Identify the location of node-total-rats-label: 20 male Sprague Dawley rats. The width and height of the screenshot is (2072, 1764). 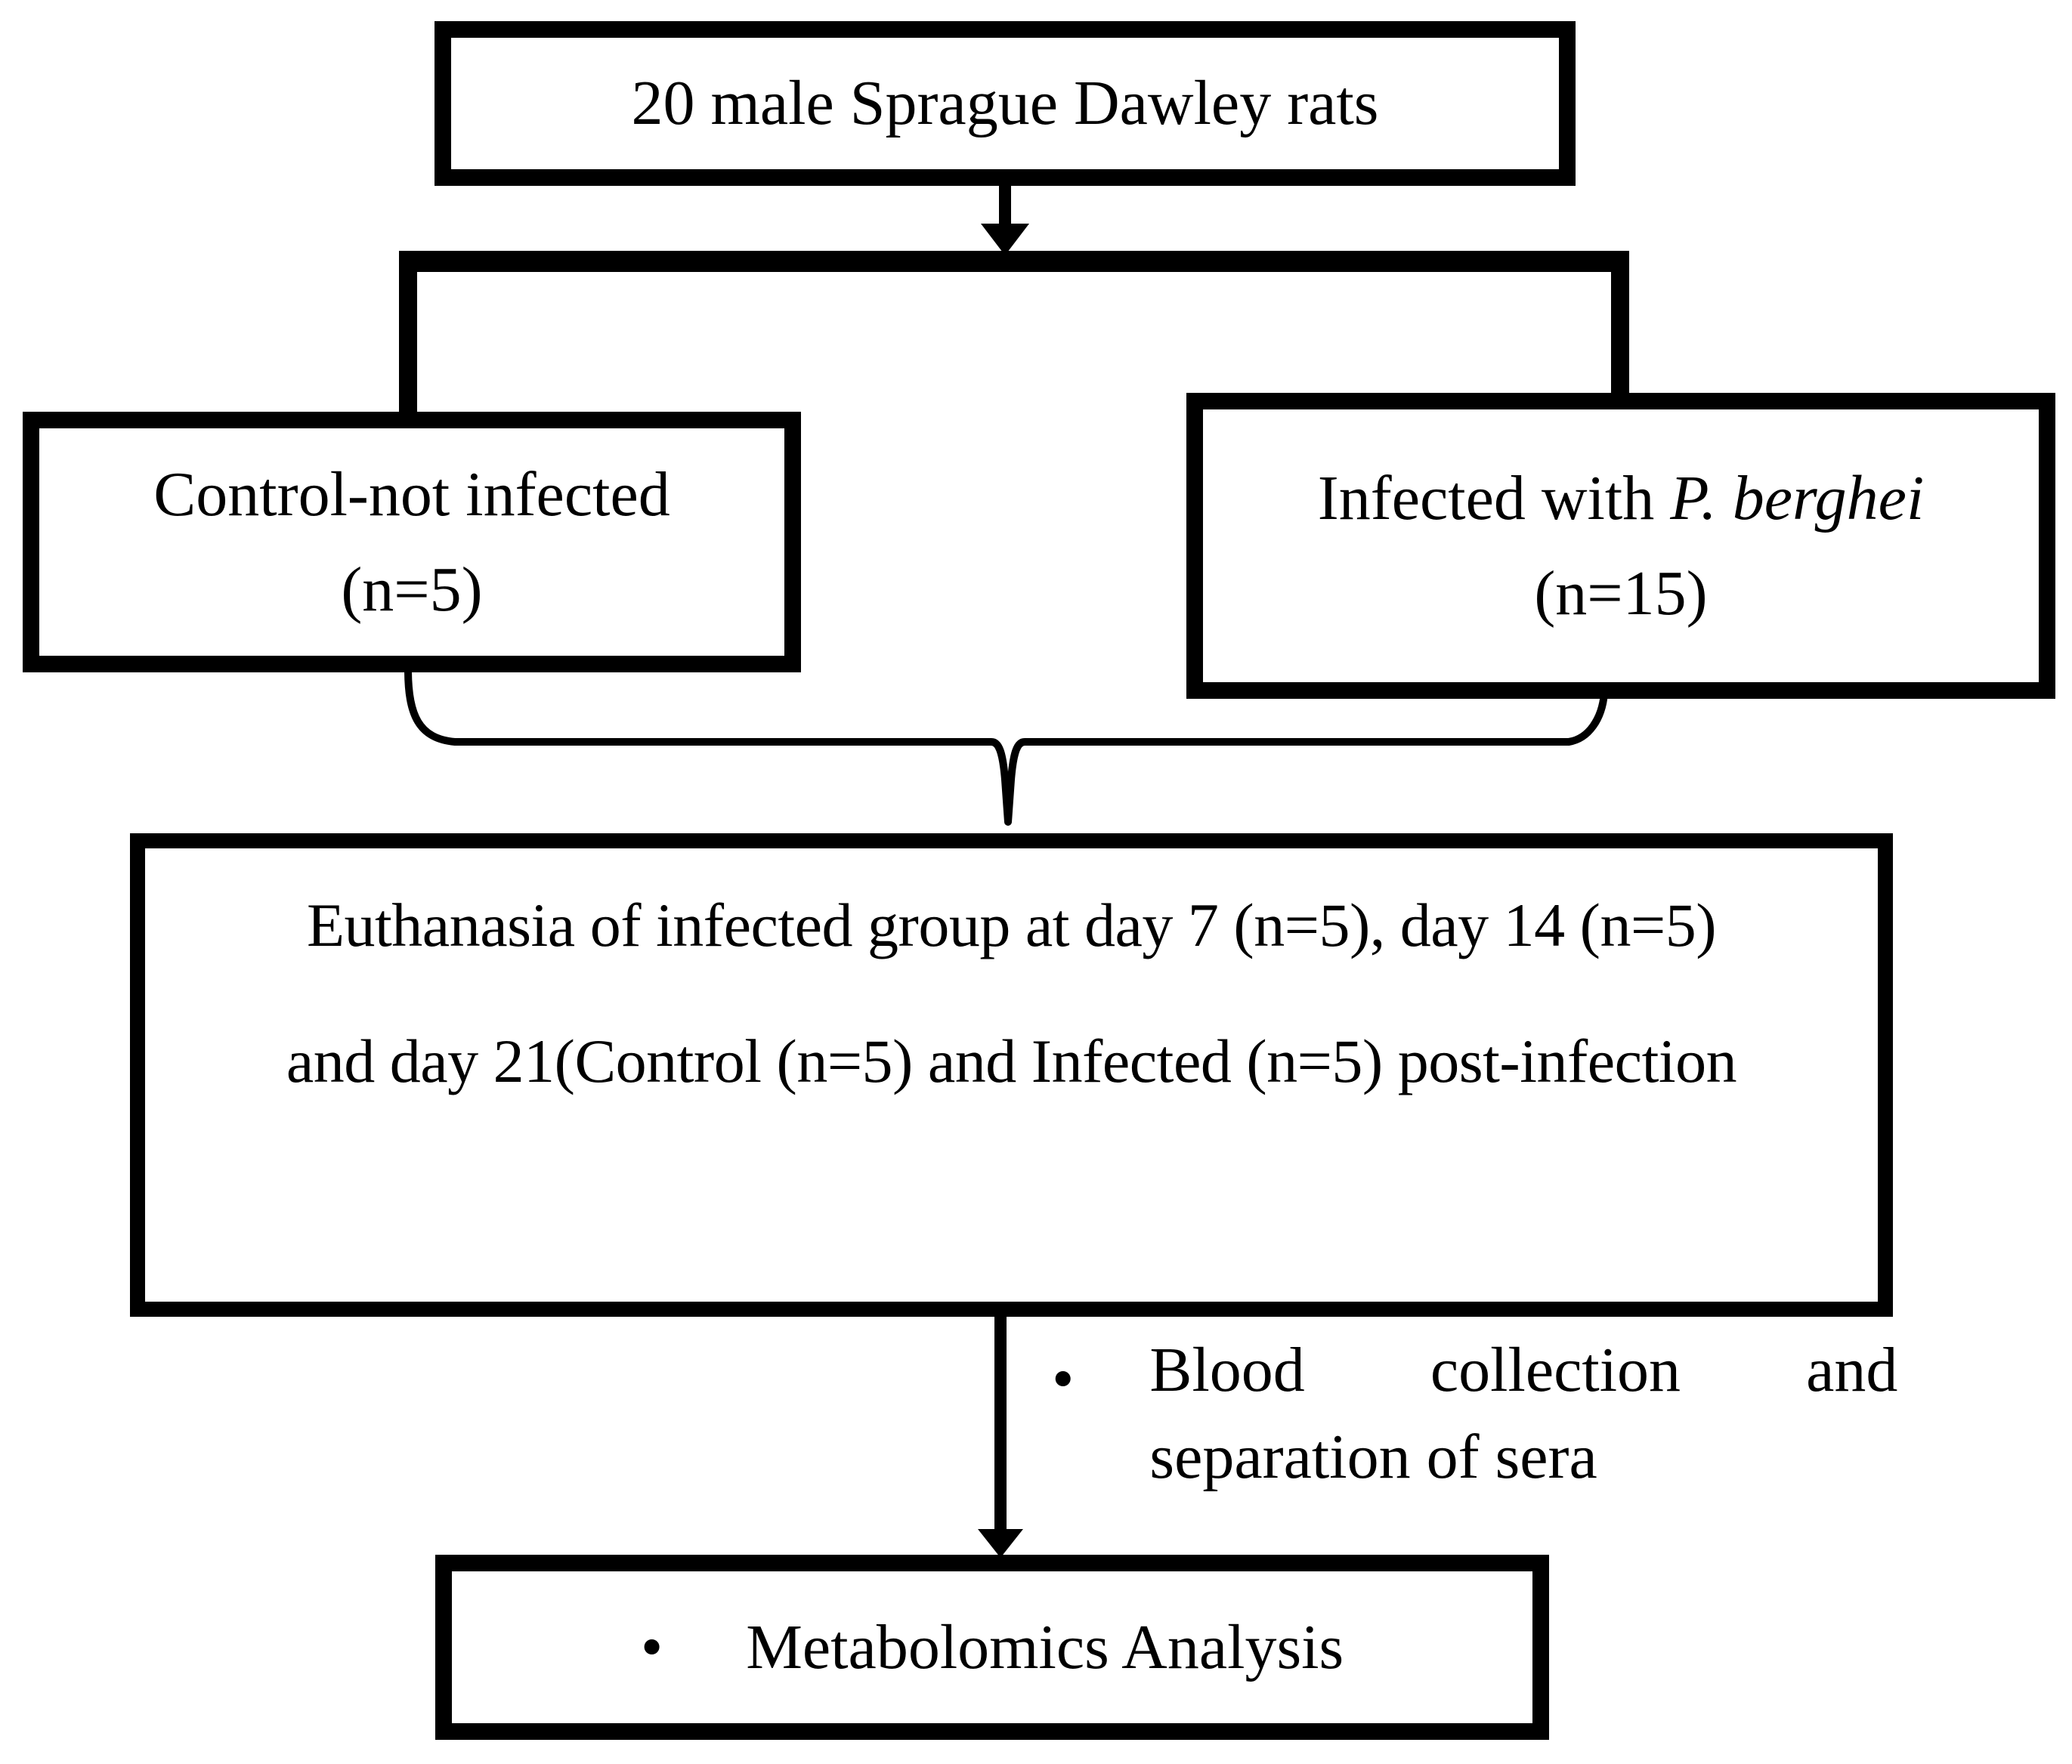
(1005, 103).